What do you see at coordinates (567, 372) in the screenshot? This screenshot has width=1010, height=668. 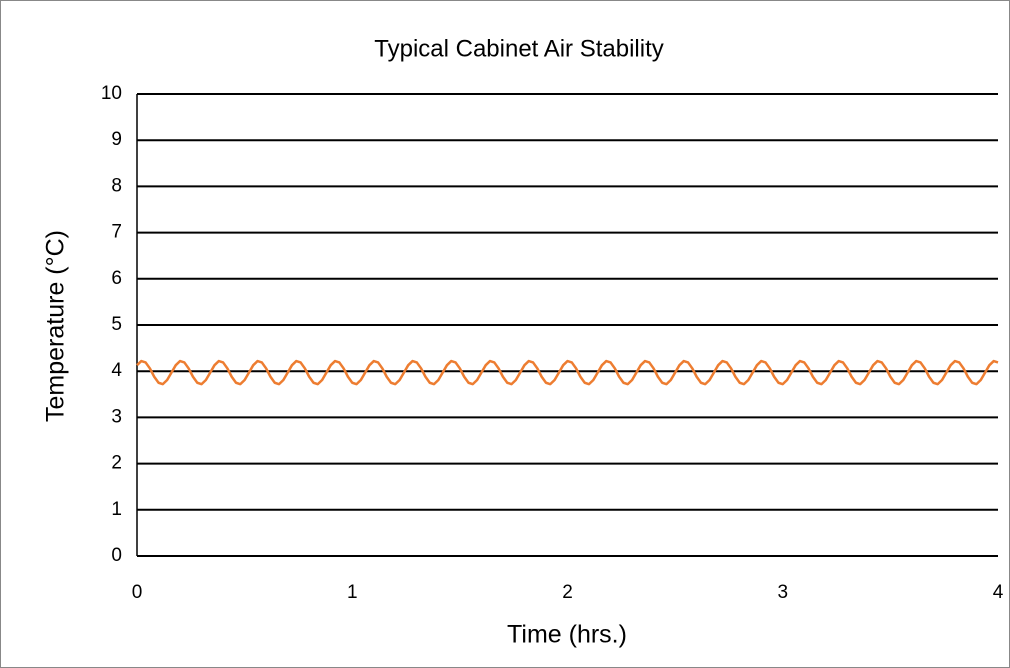 I see `data-line` at bounding box center [567, 372].